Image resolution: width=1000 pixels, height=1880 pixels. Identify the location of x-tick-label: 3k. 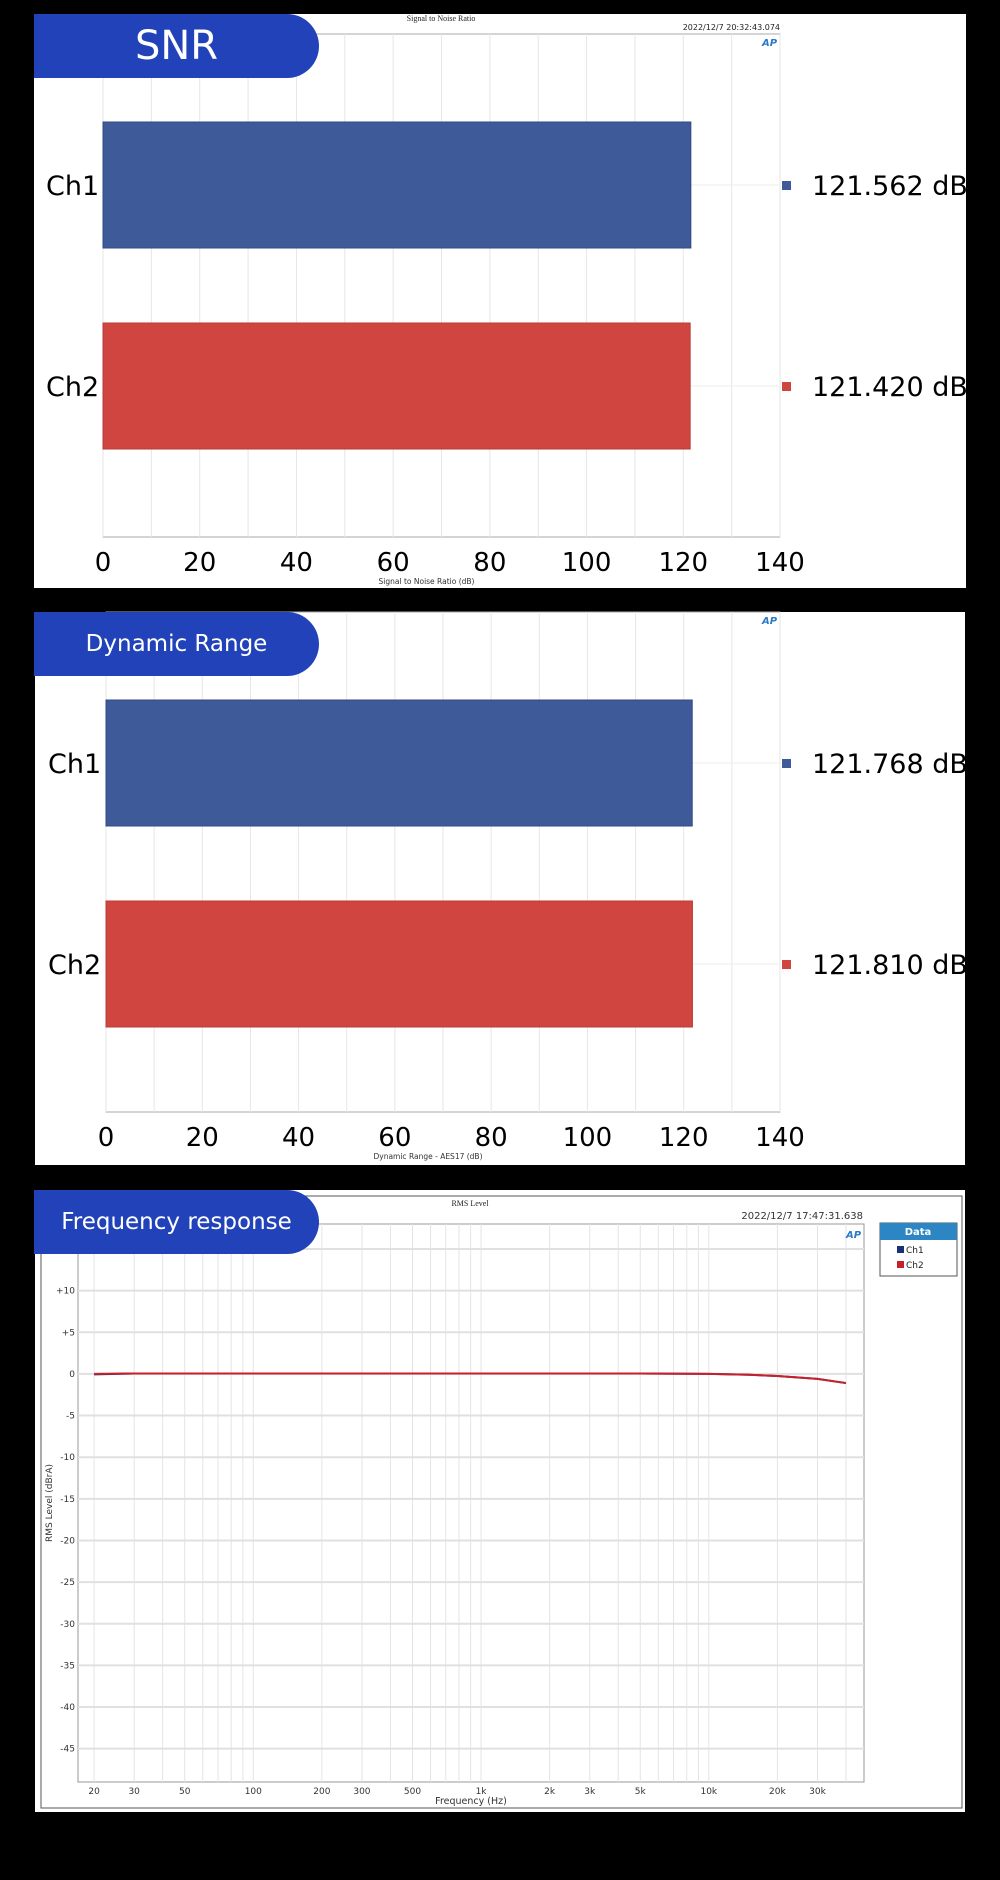
(590, 1792).